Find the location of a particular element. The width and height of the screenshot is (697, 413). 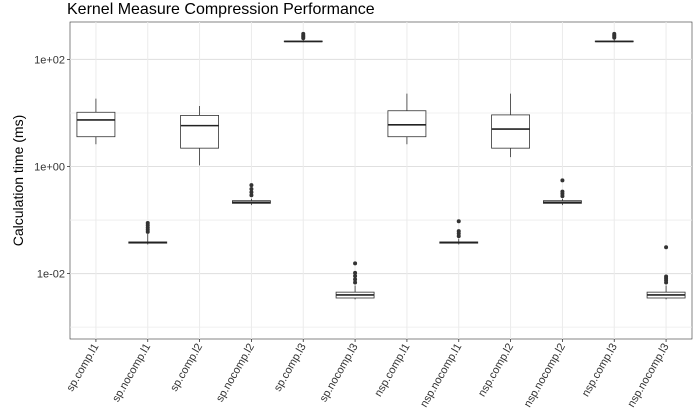

box-sp.comp.l1 is located at coordinates (96, 121).